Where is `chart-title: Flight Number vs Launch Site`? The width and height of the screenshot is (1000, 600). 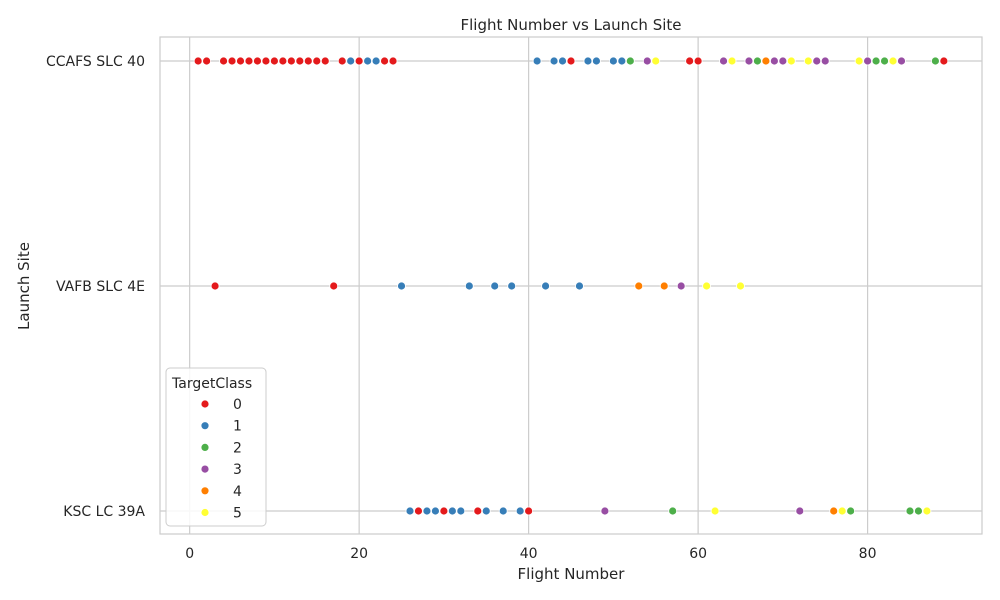
chart-title: Flight Number vs Launch Site is located at coordinates (570, 25).